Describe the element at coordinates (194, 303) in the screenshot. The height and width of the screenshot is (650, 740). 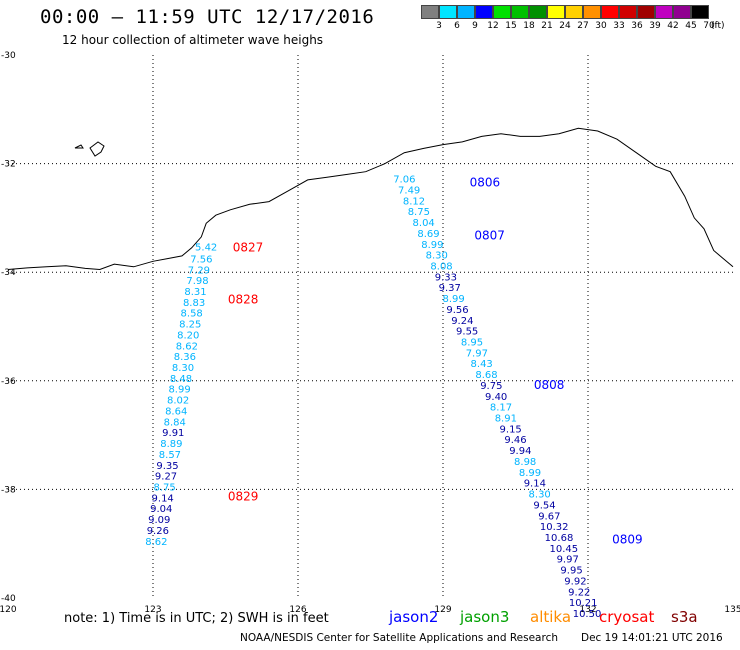
I see `swh-value-label: 8.83` at that location.